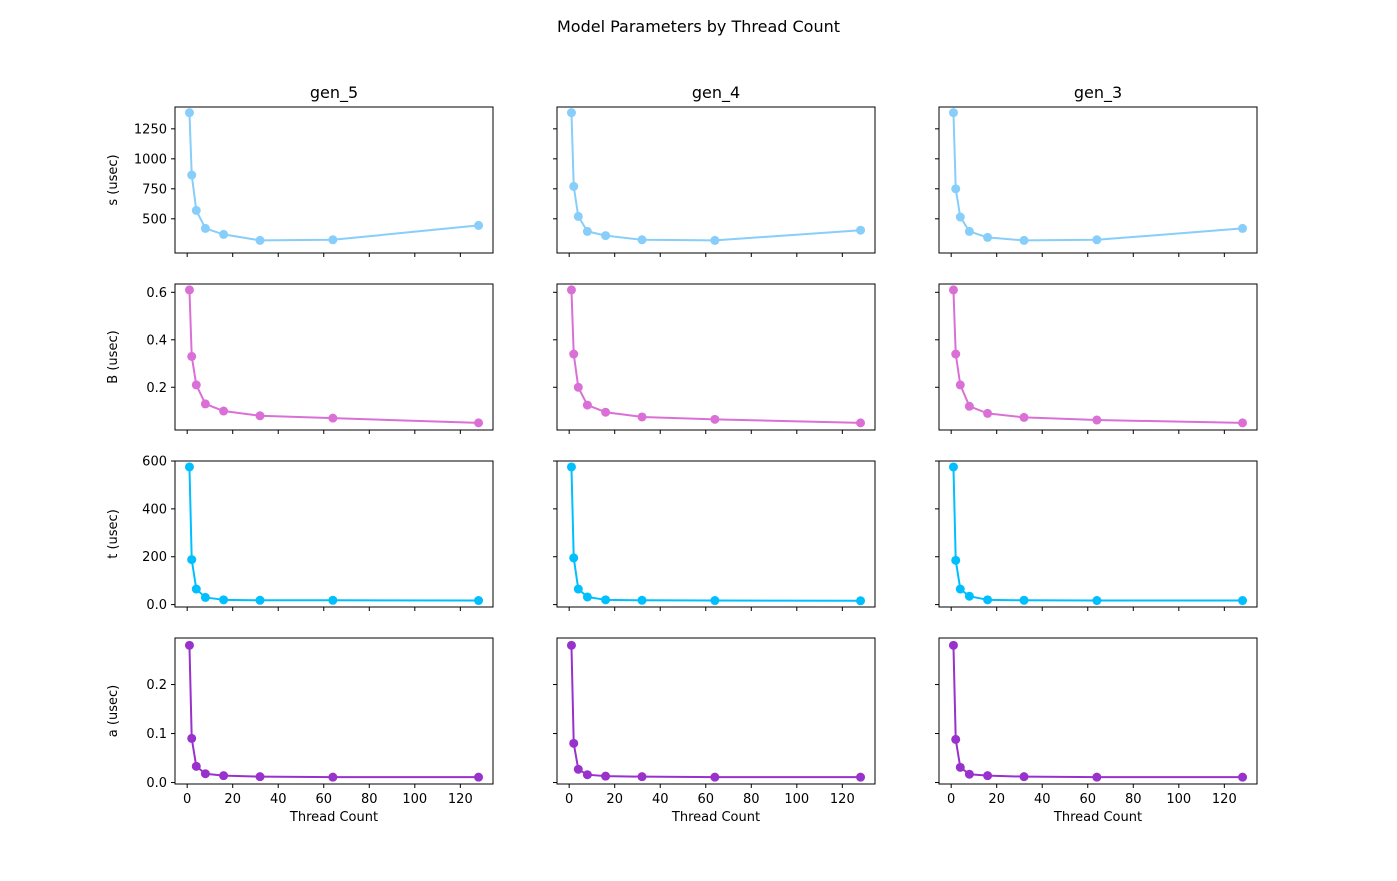 This screenshot has width=1397, height=881. What do you see at coordinates (113, 356) in the screenshot?
I see `y-axis-label: B (usec)` at bounding box center [113, 356].